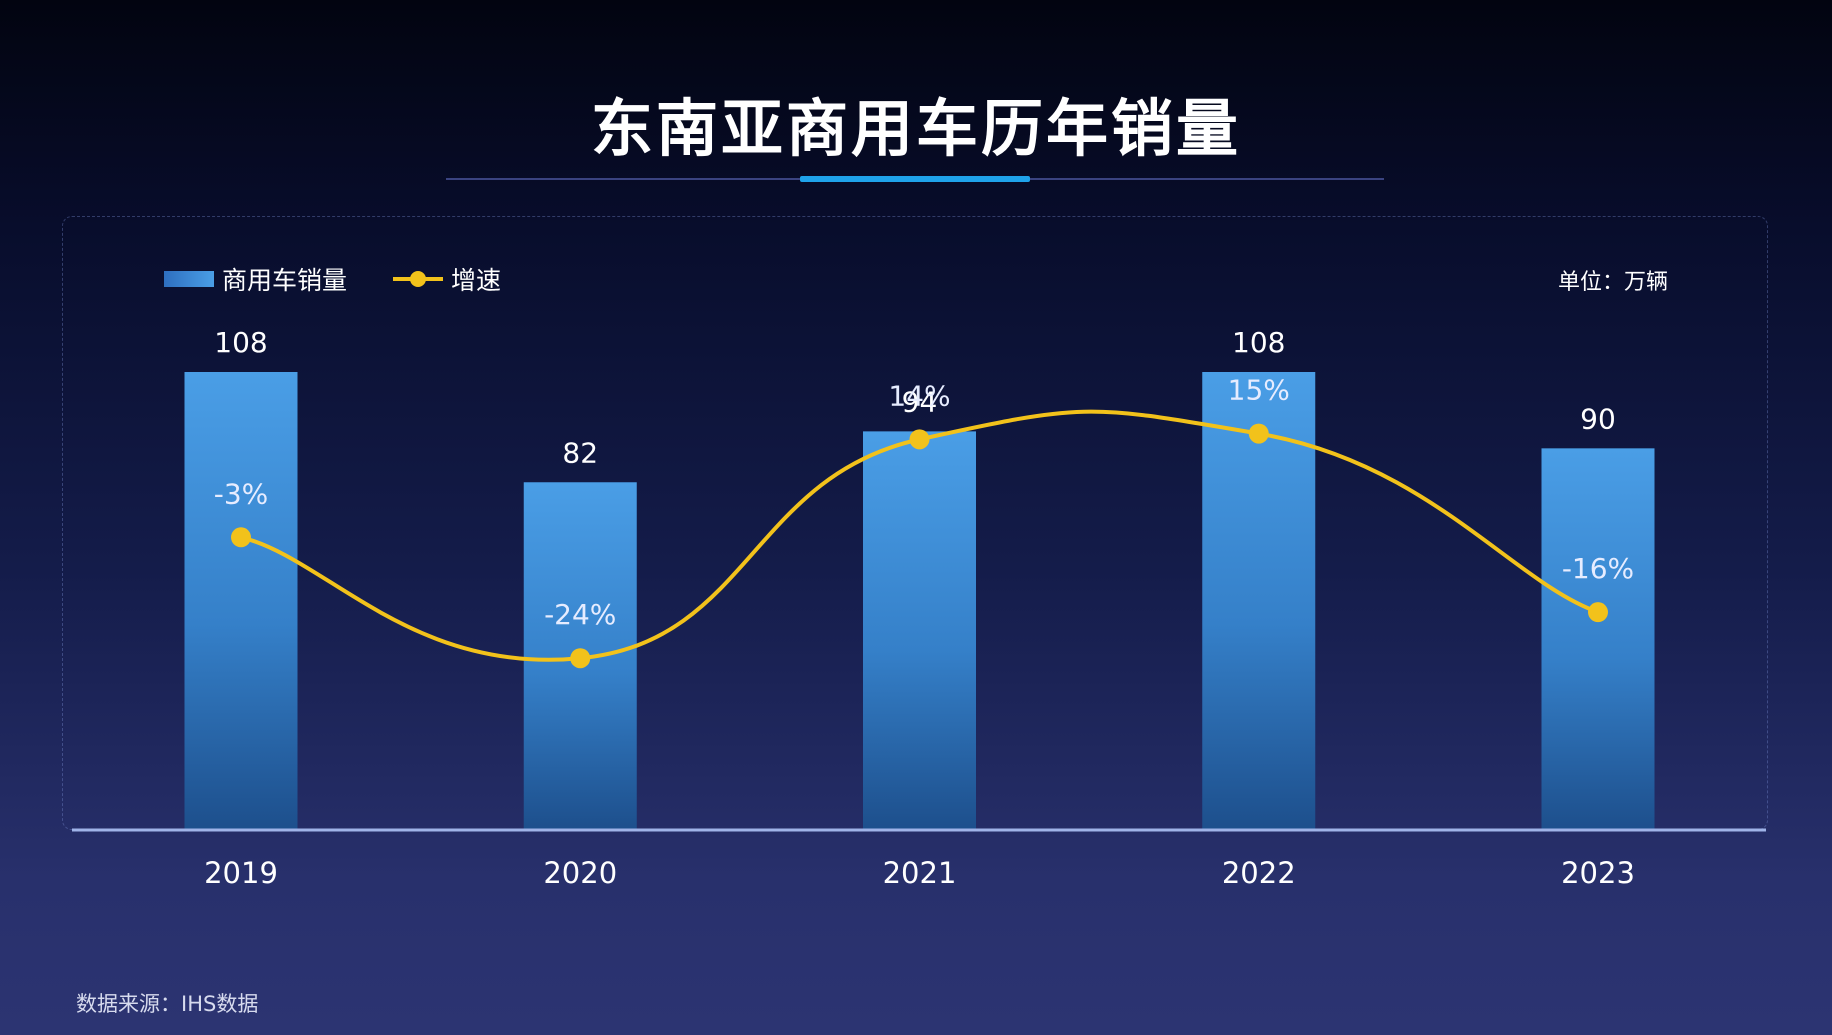  What do you see at coordinates (580, 452) in the screenshot?
I see `bar-label-2020: 82` at bounding box center [580, 452].